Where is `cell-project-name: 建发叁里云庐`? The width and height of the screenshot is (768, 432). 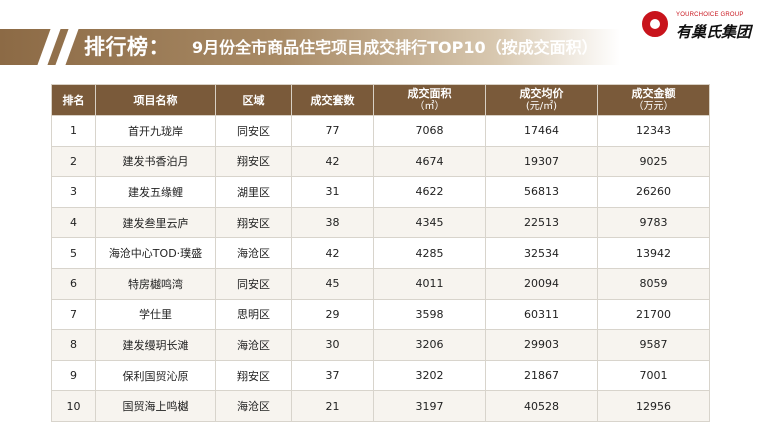
cell-project-name: 建发叁里云庐 is located at coordinates (155, 222).